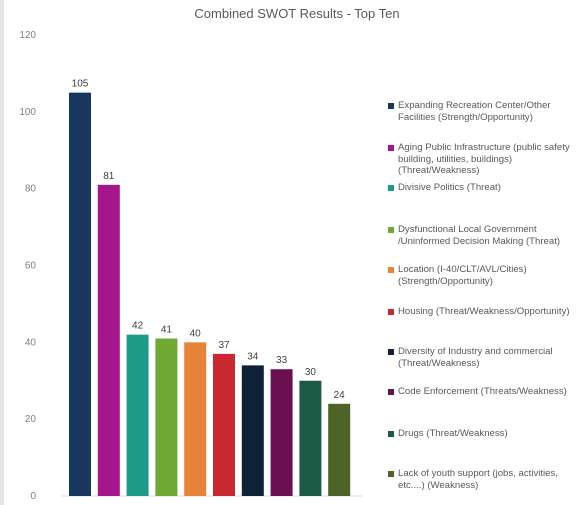 The image size is (576, 505). I want to click on legend-label: Drugs (Threat/Weakness), so click(453, 433).